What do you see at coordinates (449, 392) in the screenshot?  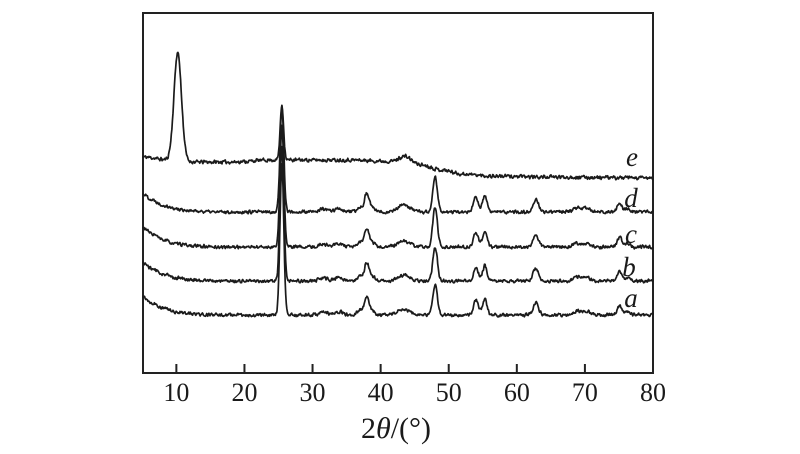 I see `x-tick-label-50: 50` at bounding box center [449, 392].